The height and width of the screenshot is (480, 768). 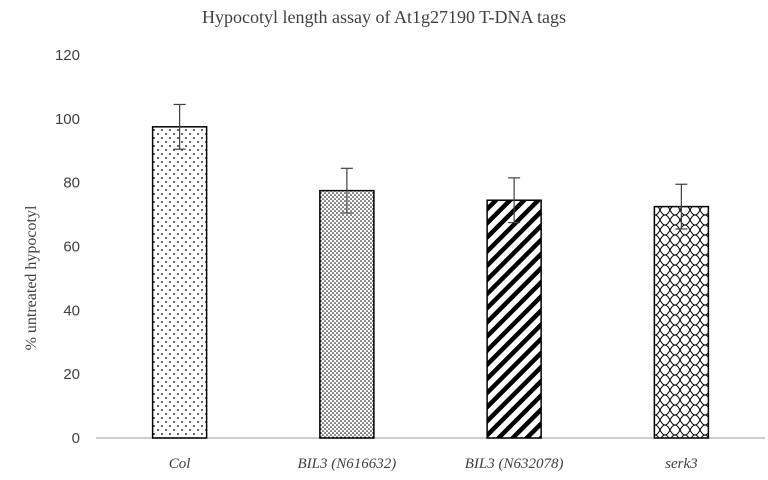 I want to click on x-category-label: Col, so click(x=180, y=464).